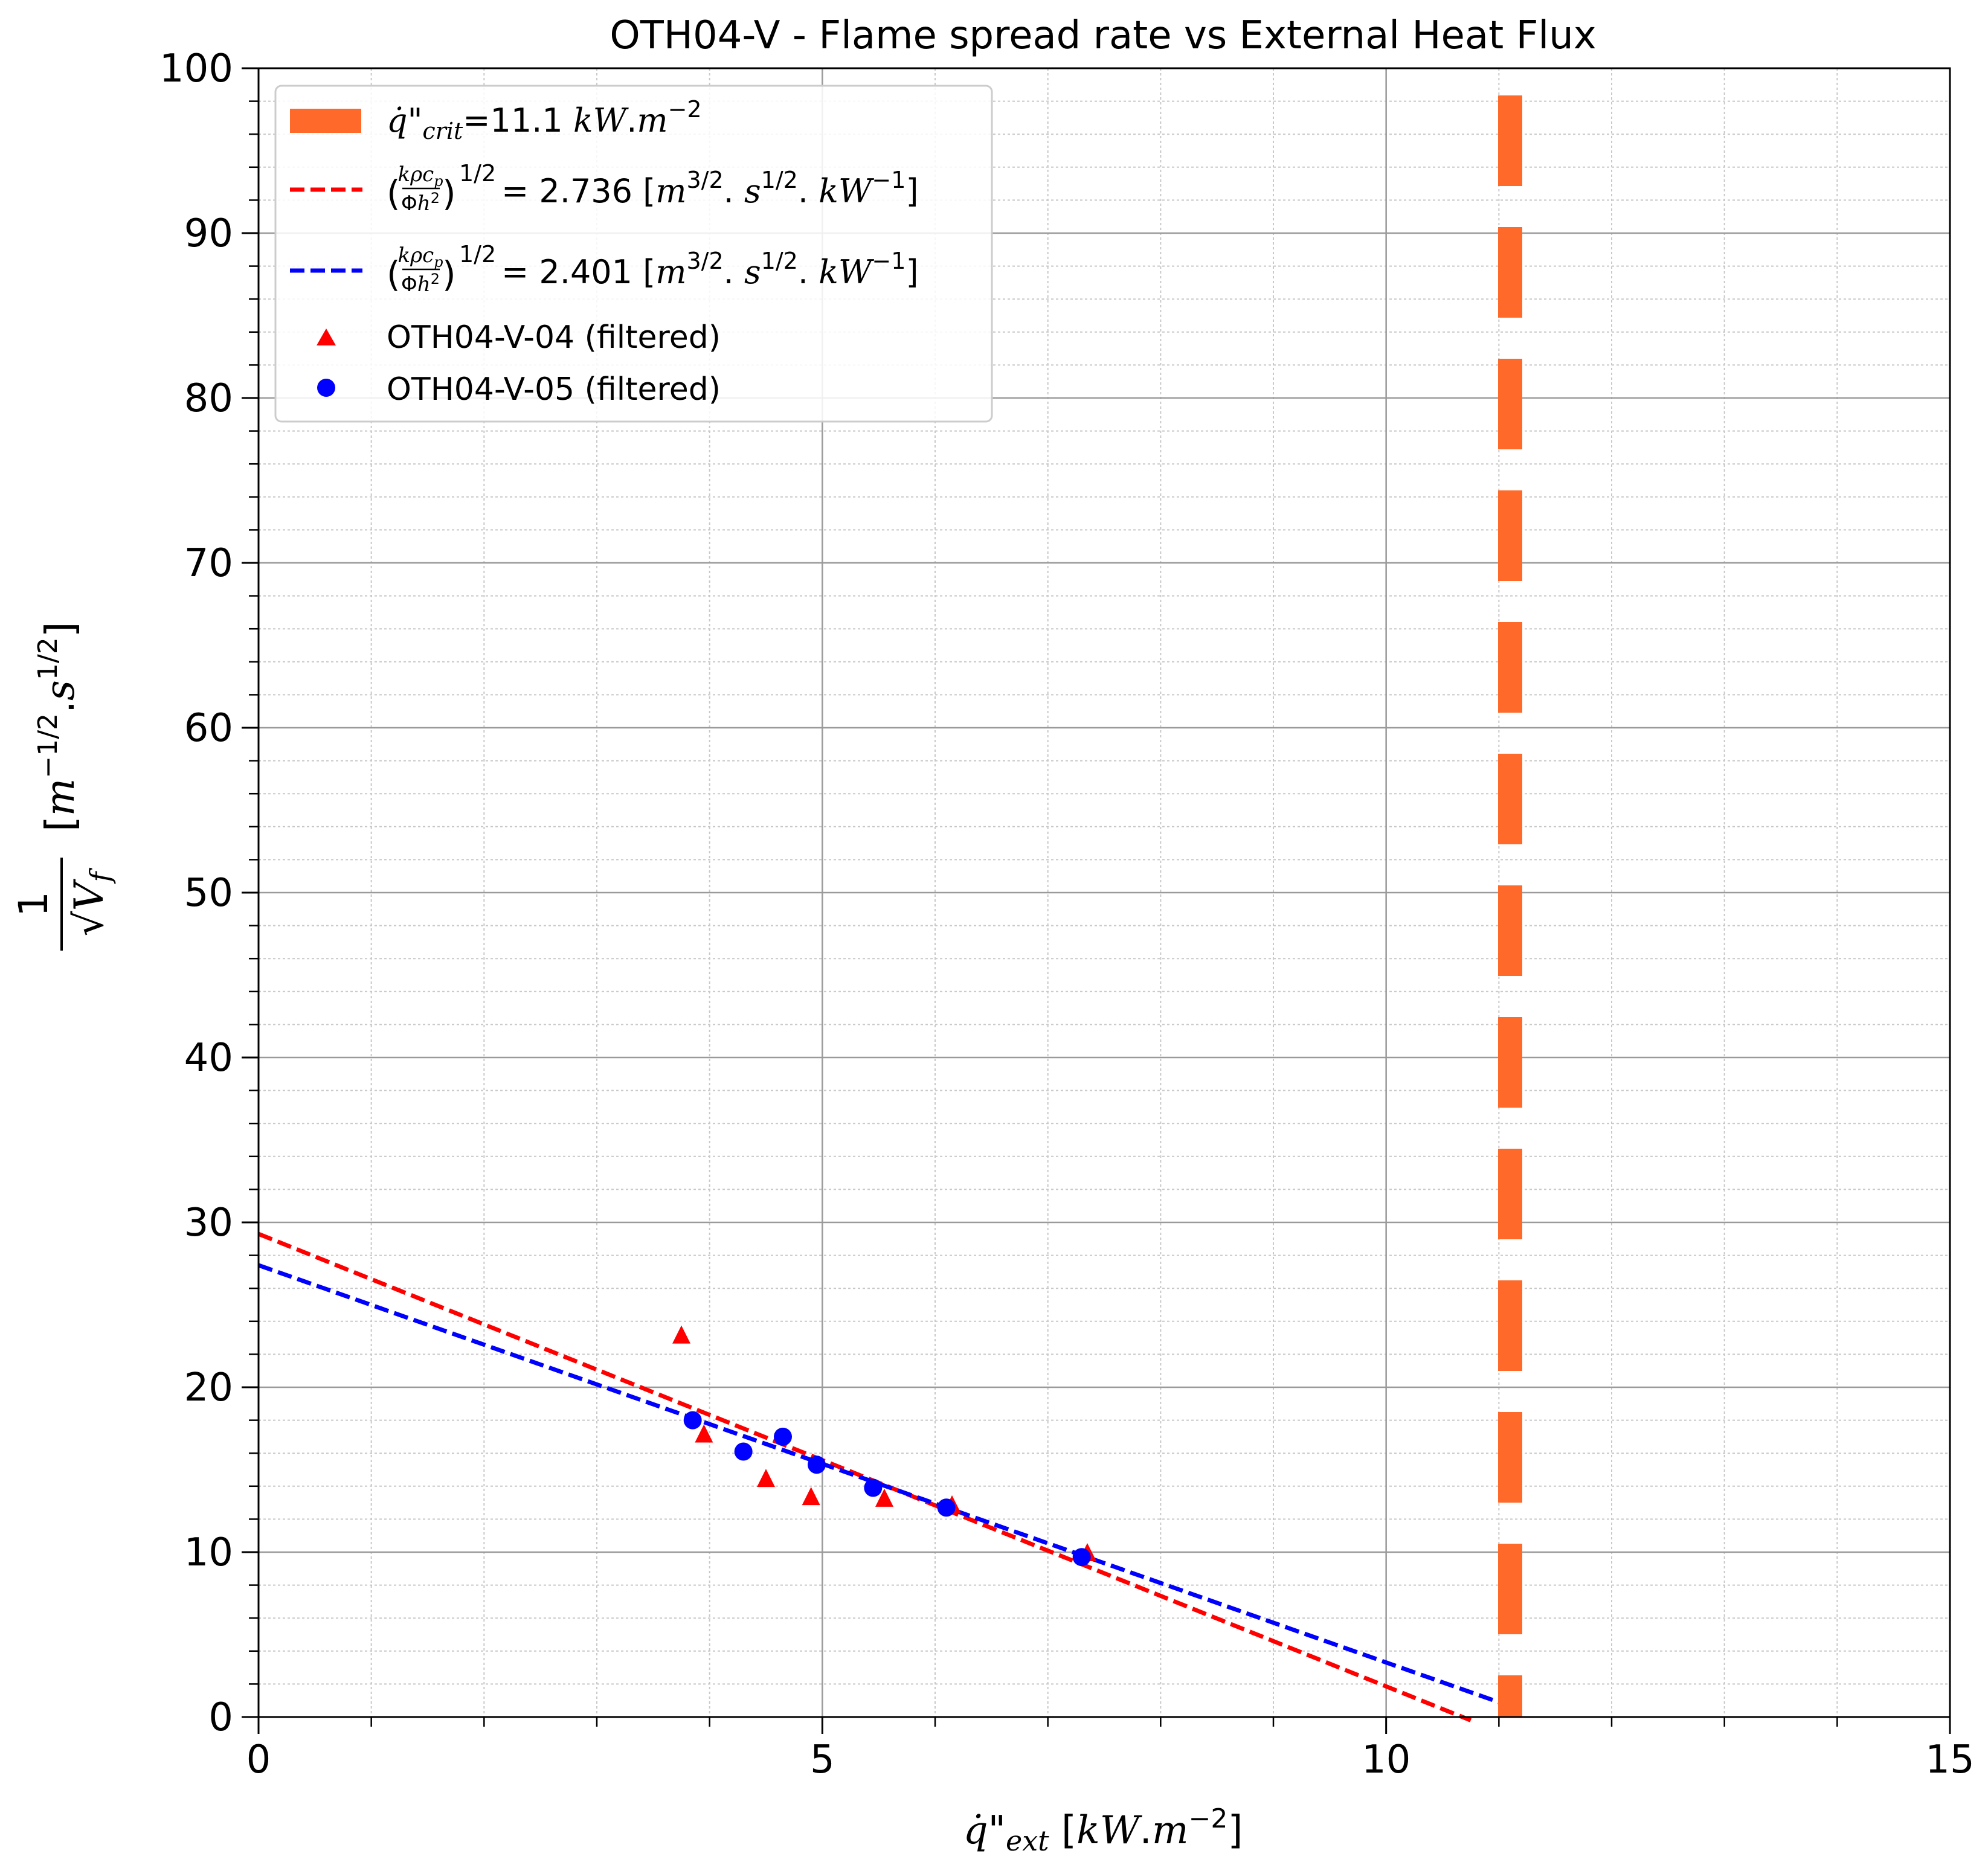  What do you see at coordinates (208, 728) in the screenshot?
I see `y-tick-label: 60` at bounding box center [208, 728].